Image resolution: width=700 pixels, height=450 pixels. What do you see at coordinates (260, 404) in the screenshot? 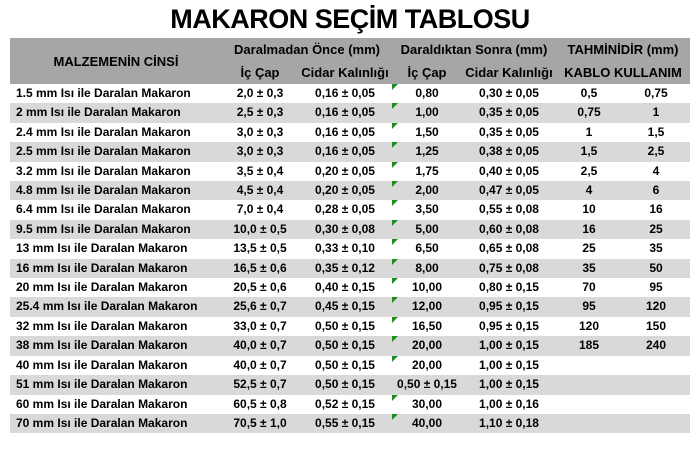
I see `cell-inner-diameter-before: 60,5 ± 0,8` at bounding box center [260, 404].